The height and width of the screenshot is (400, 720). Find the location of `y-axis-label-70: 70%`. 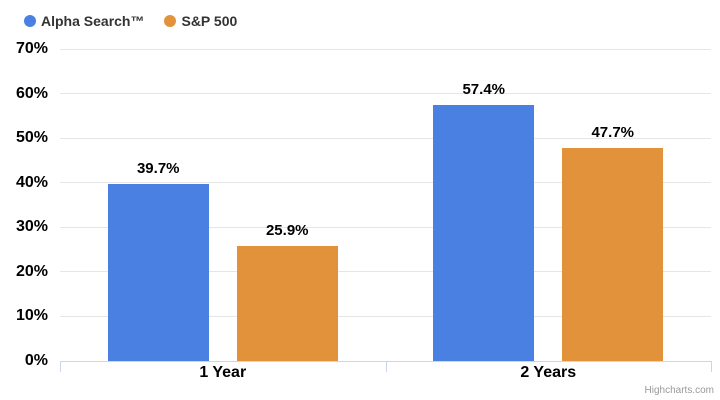

y-axis-label-70: 70% is located at coordinates (31, 48).